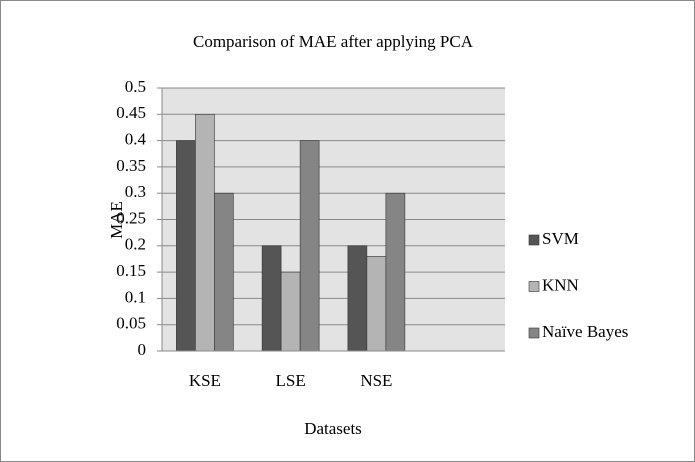 This screenshot has width=695, height=462. What do you see at coordinates (131, 165) in the screenshot?
I see `y-tick-label: 0.35` at bounding box center [131, 165].